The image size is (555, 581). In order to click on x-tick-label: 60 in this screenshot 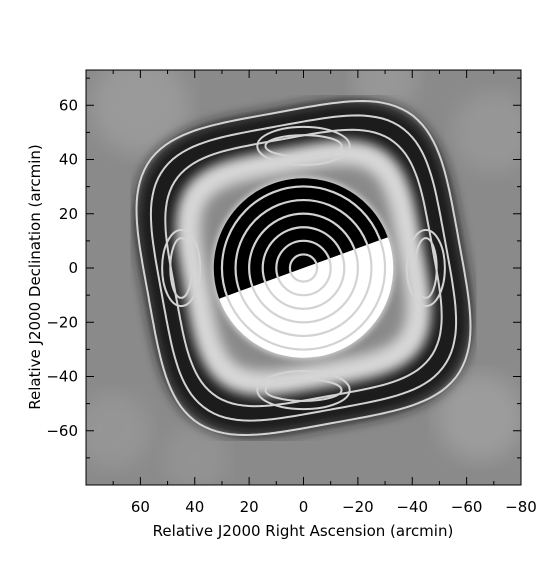, I will do `click(140, 507)`.